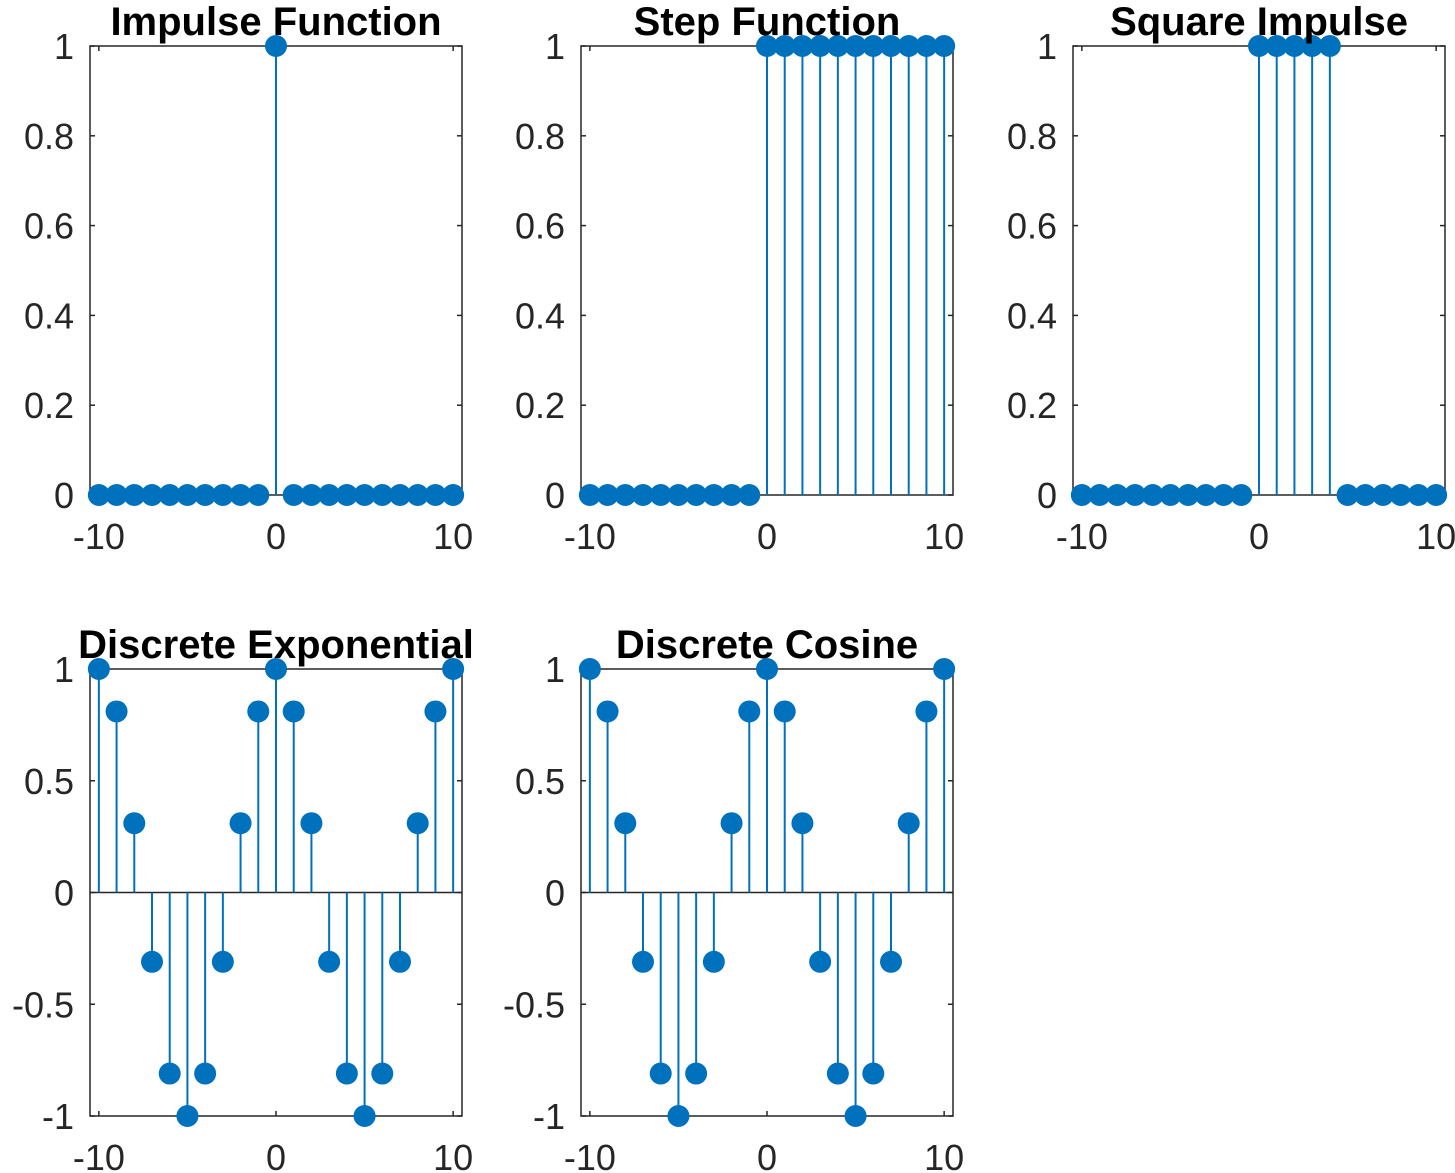 Image resolution: width=1455 pixels, height=1173 pixels. What do you see at coordinates (276, 645) in the screenshot?
I see `chart-title: Discrete Exponential` at bounding box center [276, 645].